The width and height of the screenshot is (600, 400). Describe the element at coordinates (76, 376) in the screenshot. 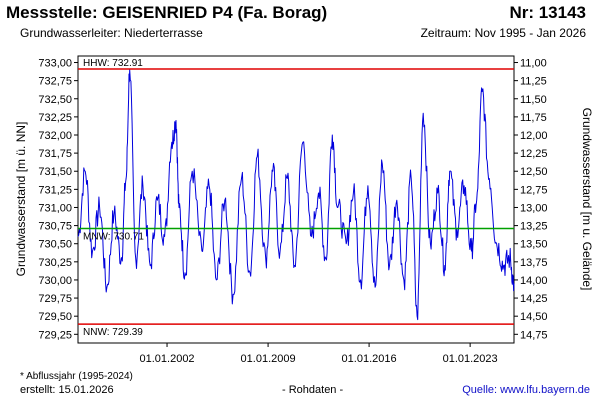

I see `footnote: * Abflussjahr (1995-2024)` at that location.